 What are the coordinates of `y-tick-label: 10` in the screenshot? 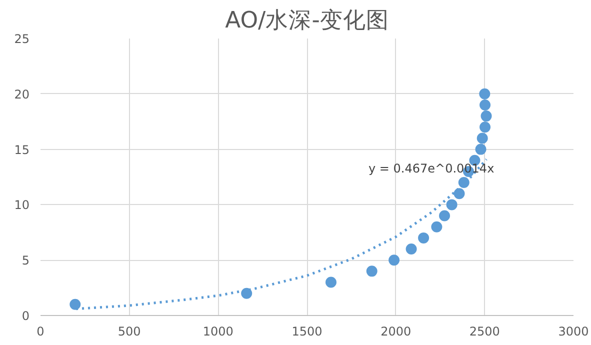 It's located at (22, 205).